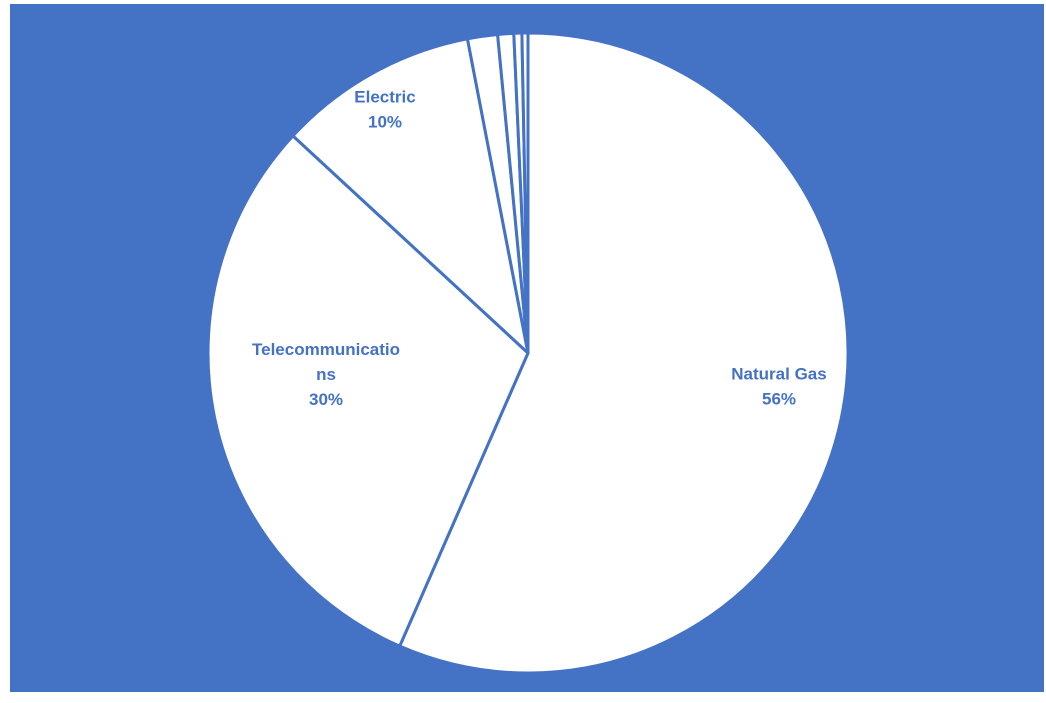 This screenshot has width=1046, height=703. What do you see at coordinates (778, 387) in the screenshot?
I see `data-label-natural-gas: Natural Gas 56%` at bounding box center [778, 387].